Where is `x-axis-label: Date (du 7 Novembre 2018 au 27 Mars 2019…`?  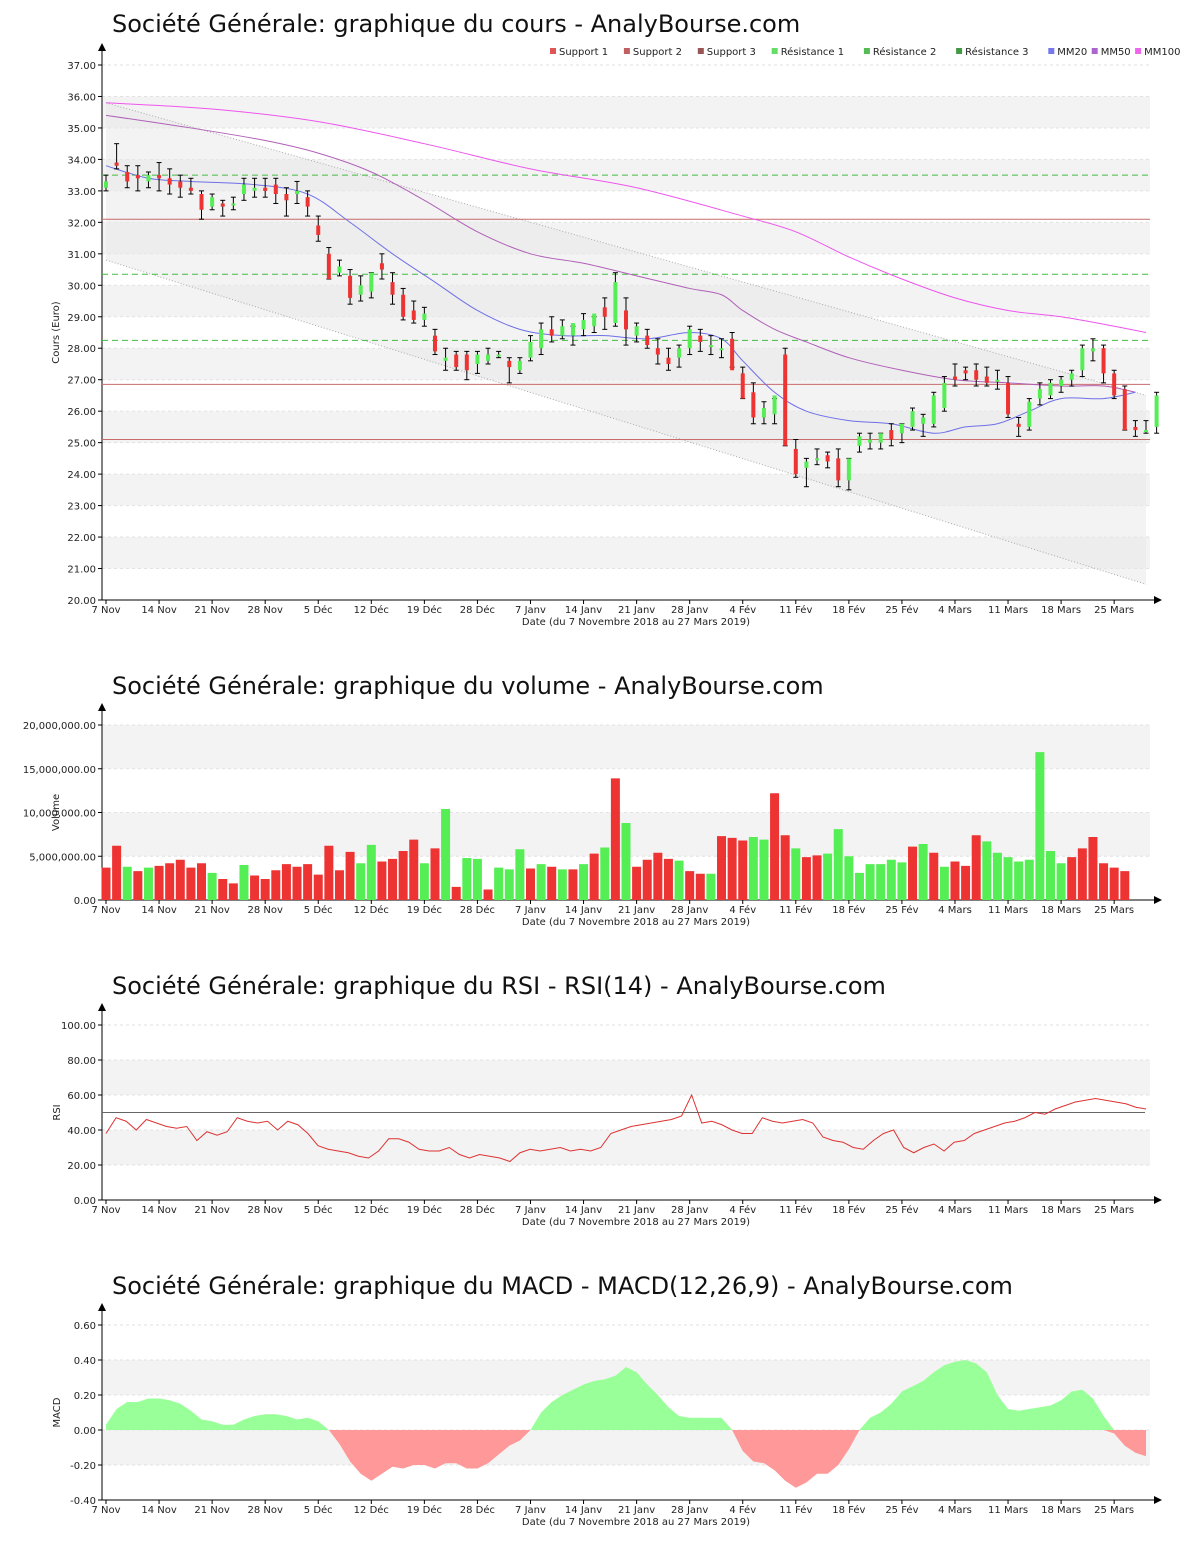
x-axis-label: Date (du 7 Novembre 2018 au 27 Mars 2019… is located at coordinates (636, 922).